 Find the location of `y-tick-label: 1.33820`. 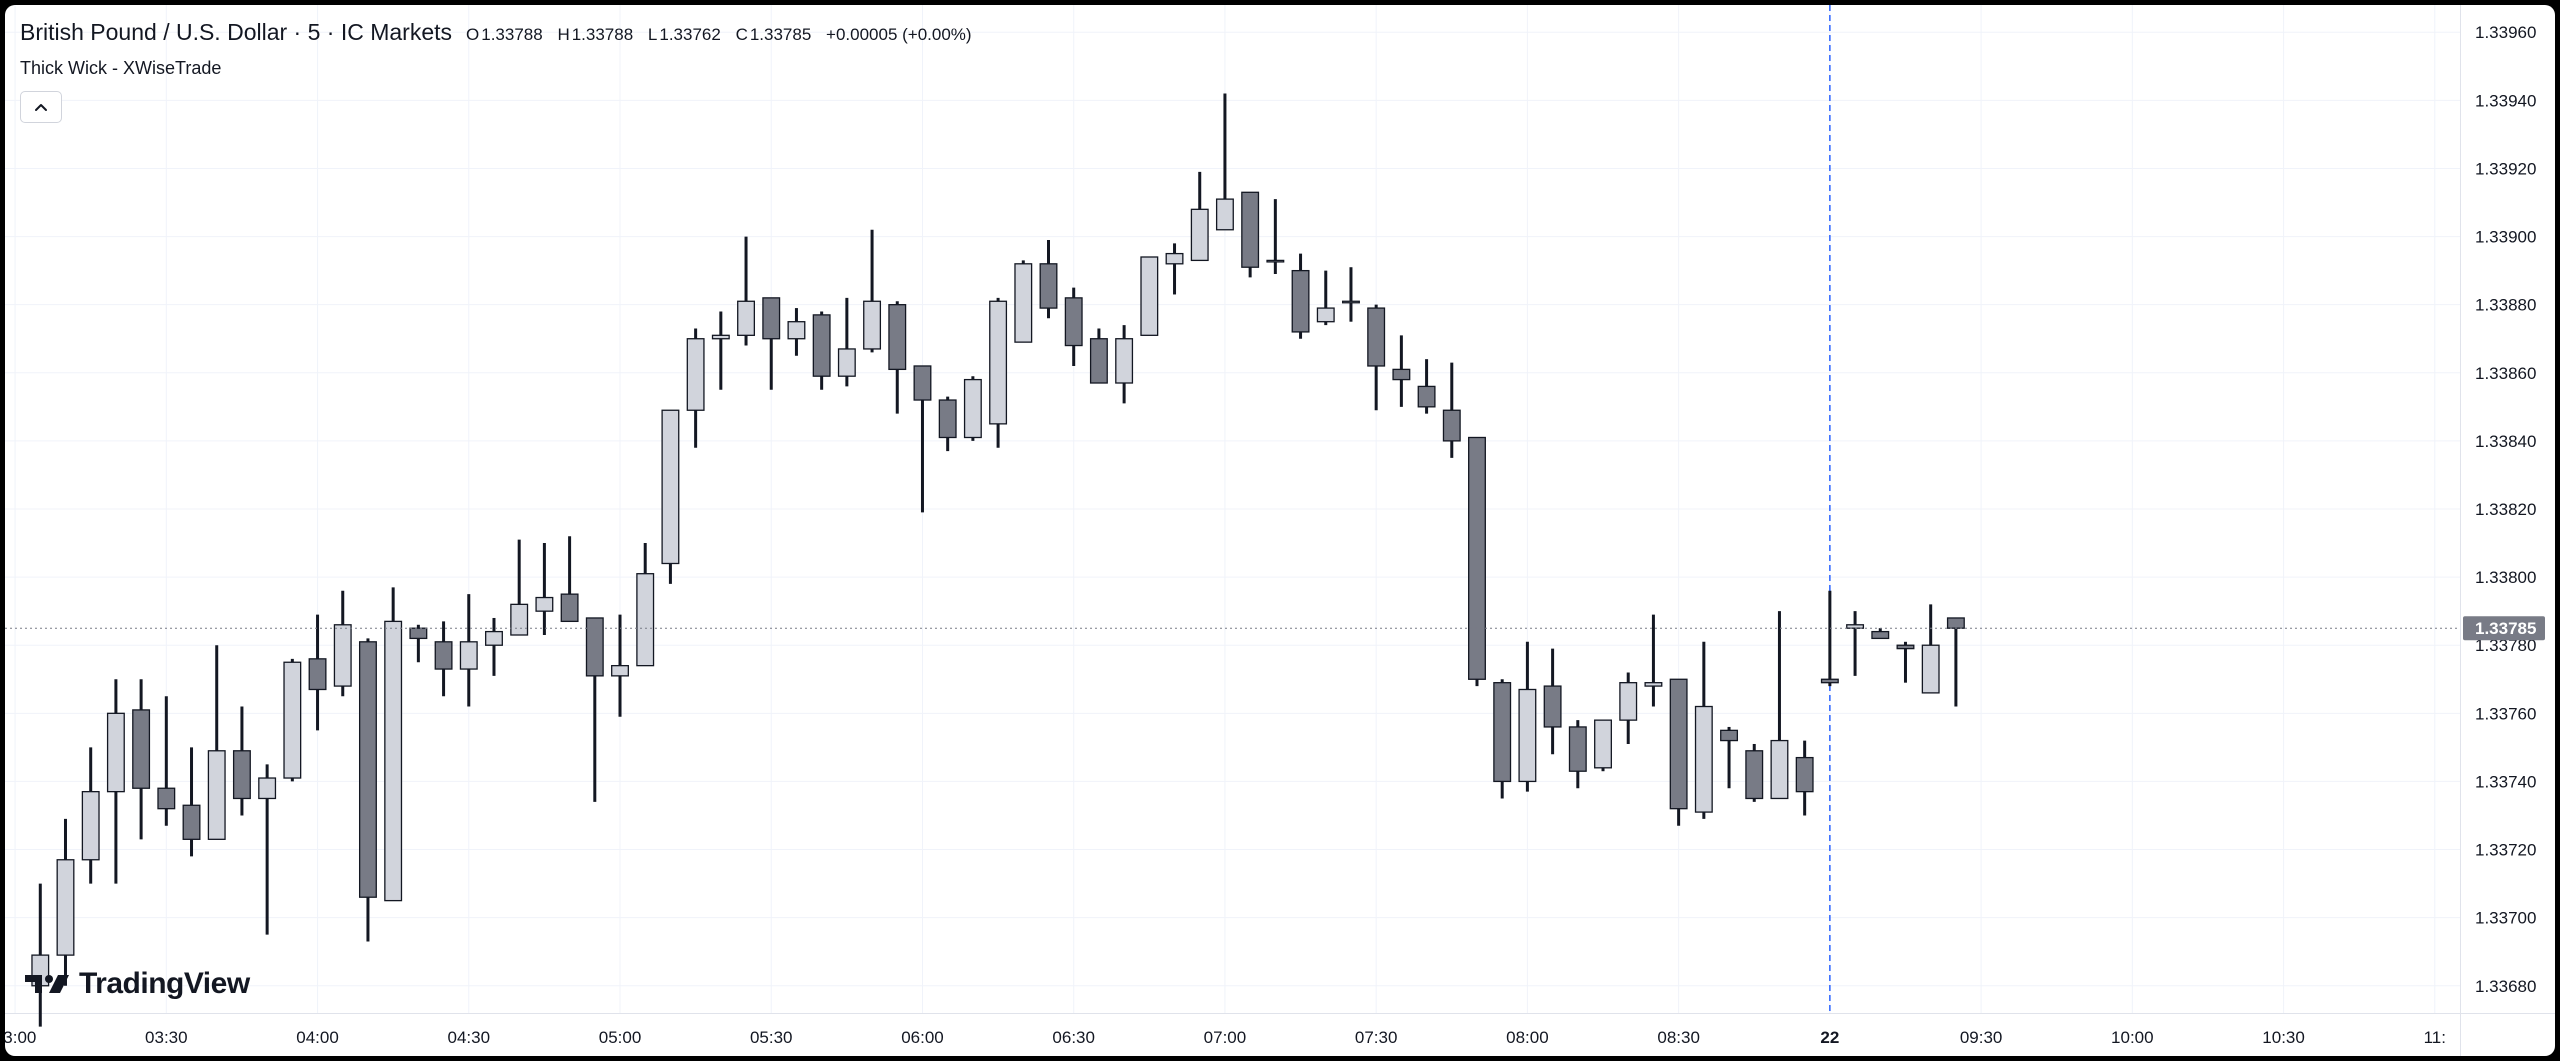

y-tick-label: 1.33820 is located at coordinates (2505, 509).